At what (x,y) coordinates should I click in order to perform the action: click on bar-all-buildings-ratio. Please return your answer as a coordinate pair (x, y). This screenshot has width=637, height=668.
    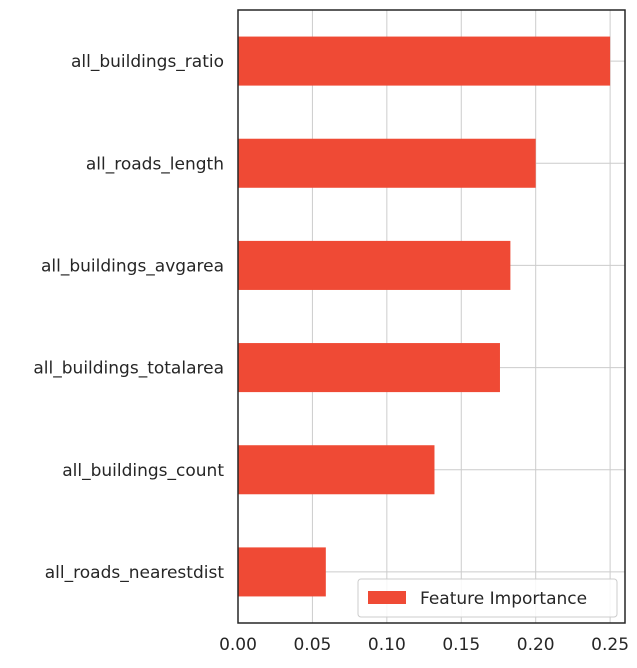
    Looking at the image, I should click on (424, 61).